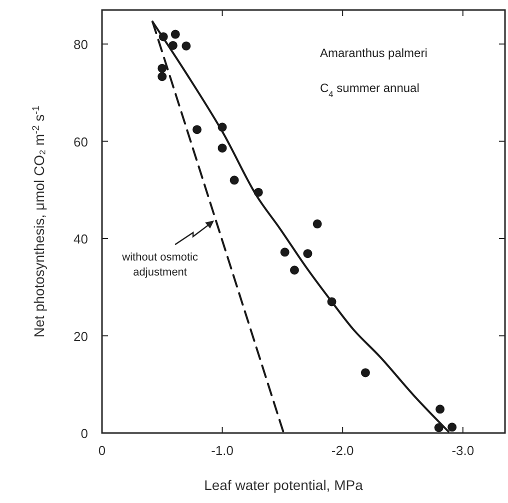 This screenshot has height=503, width=508. What do you see at coordinates (81, 44) in the screenshot?
I see `y-tick-label: 80` at bounding box center [81, 44].